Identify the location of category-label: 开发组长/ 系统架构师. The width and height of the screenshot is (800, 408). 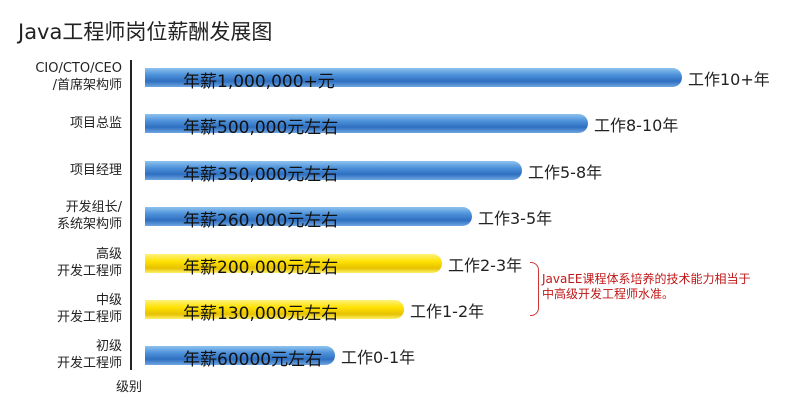
(89, 216).